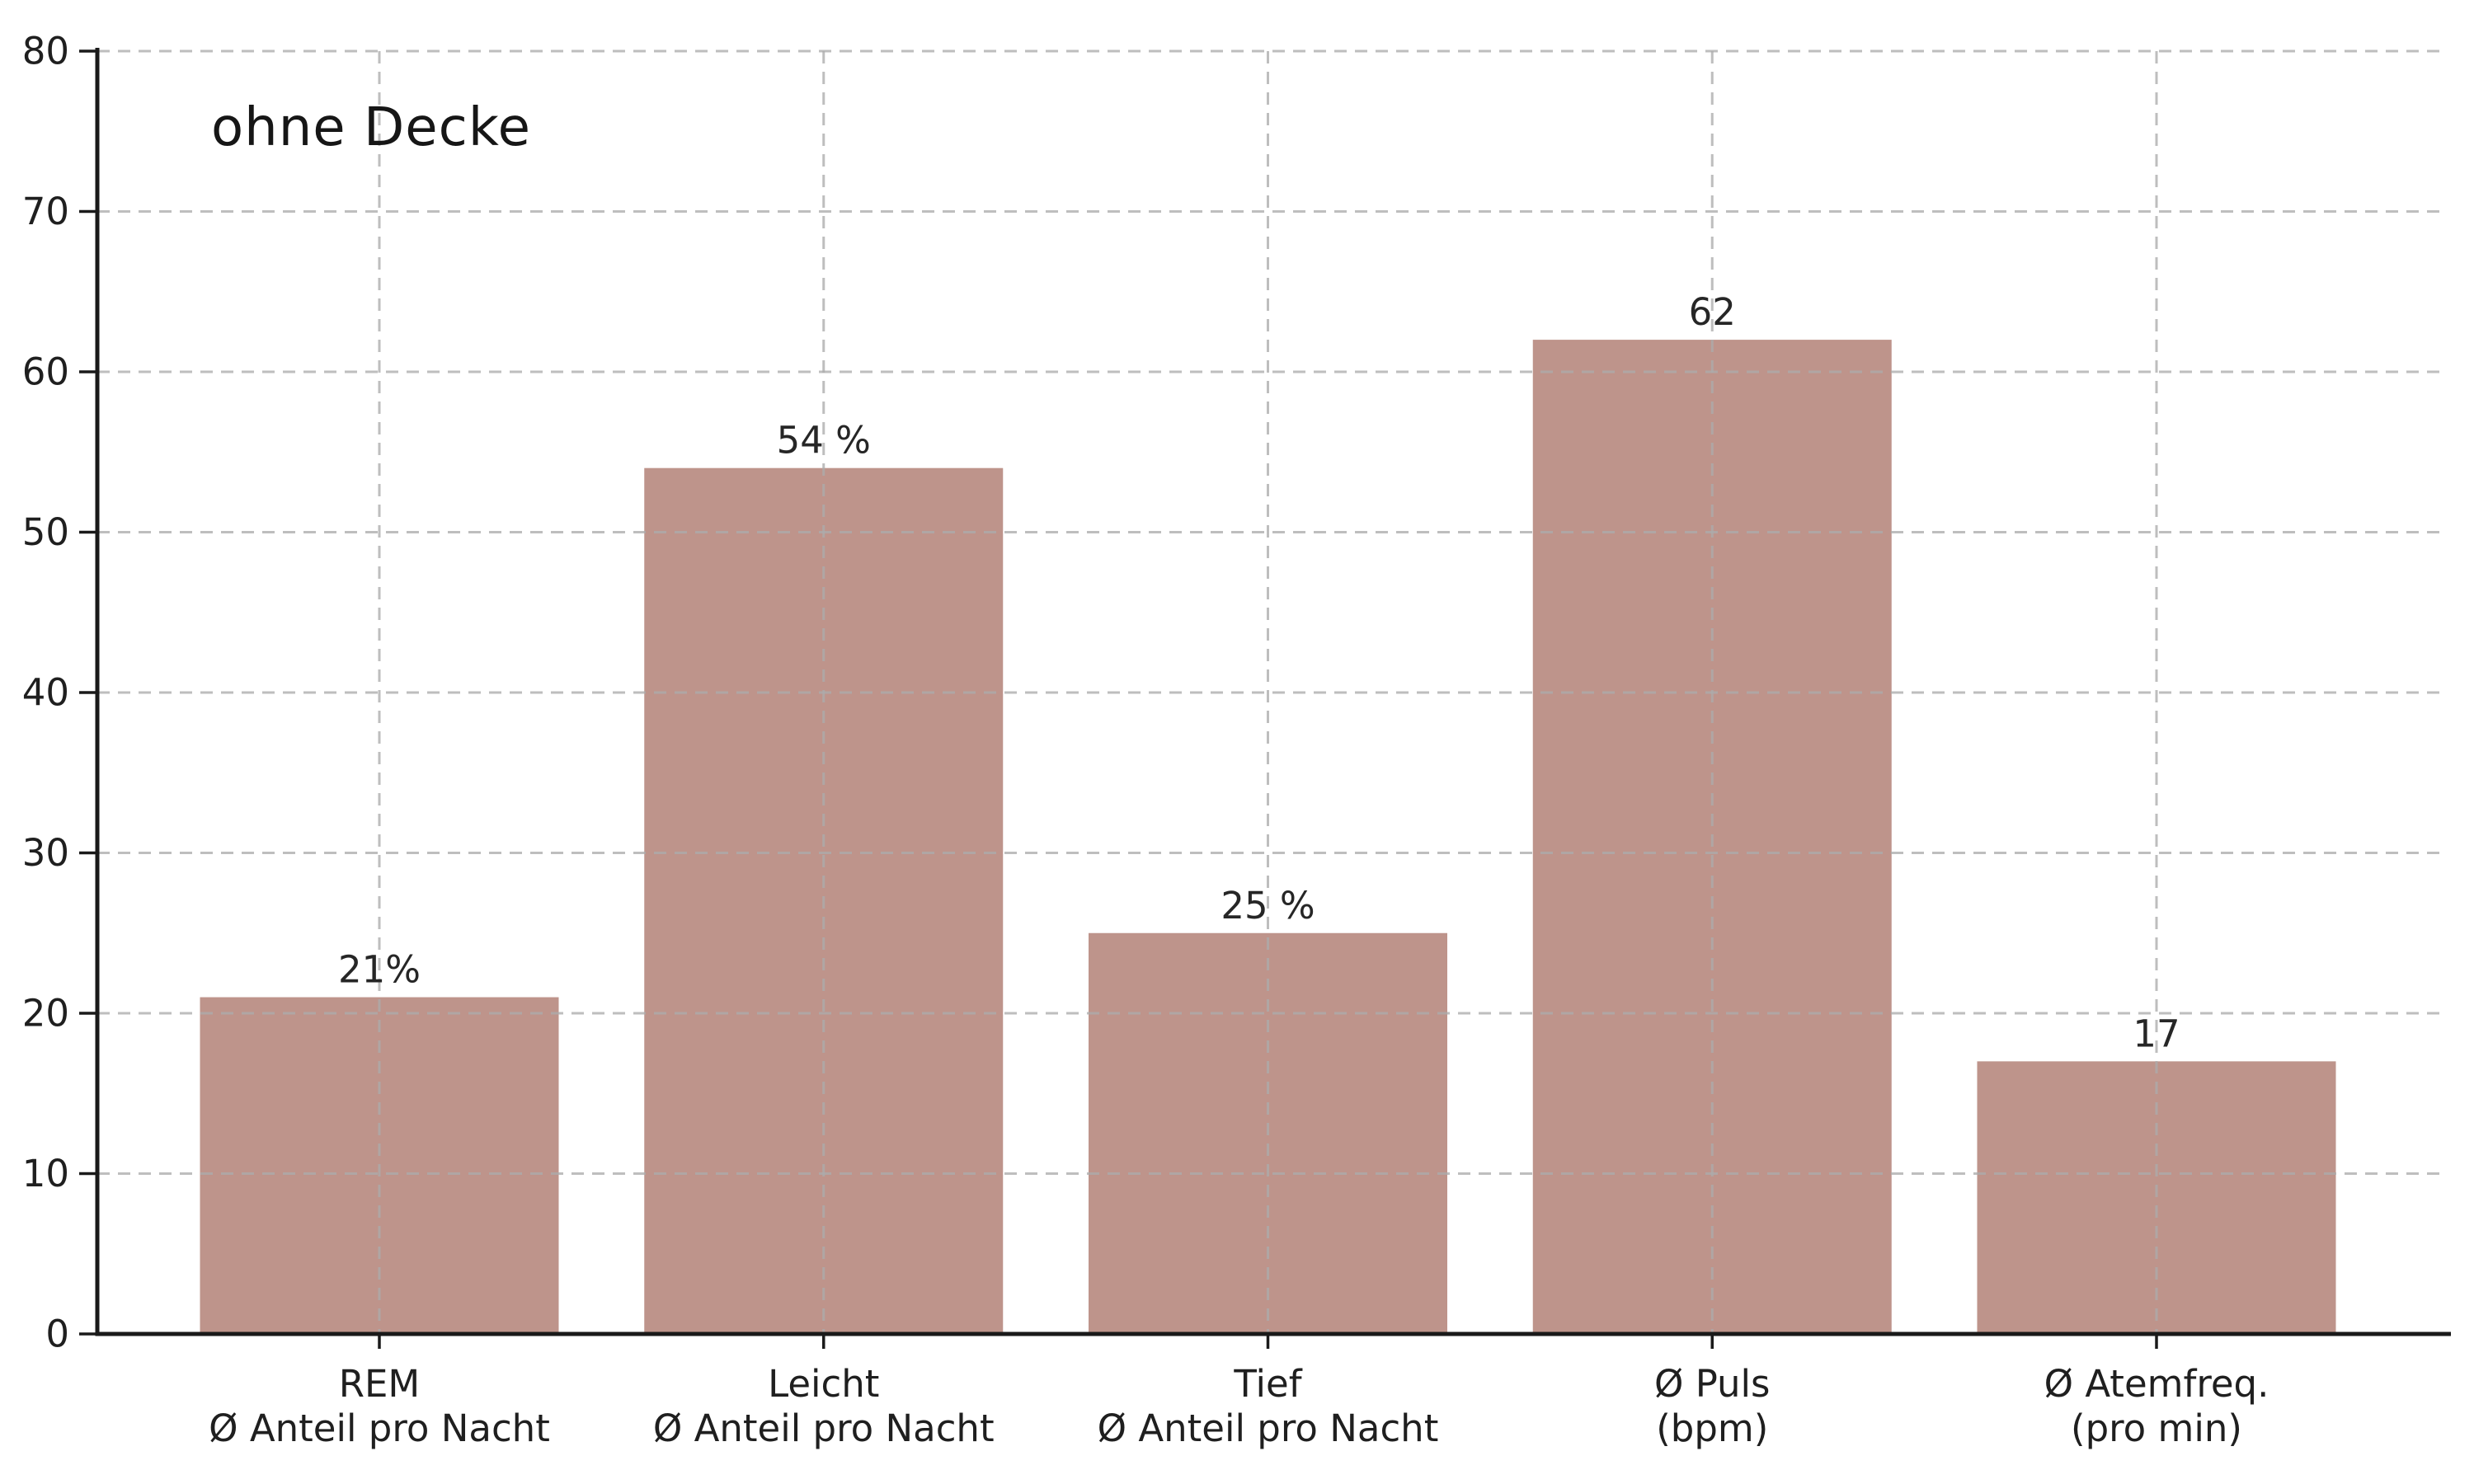 The width and height of the screenshot is (2474, 1484). I want to click on y-tick-label: 80, so click(45, 51).